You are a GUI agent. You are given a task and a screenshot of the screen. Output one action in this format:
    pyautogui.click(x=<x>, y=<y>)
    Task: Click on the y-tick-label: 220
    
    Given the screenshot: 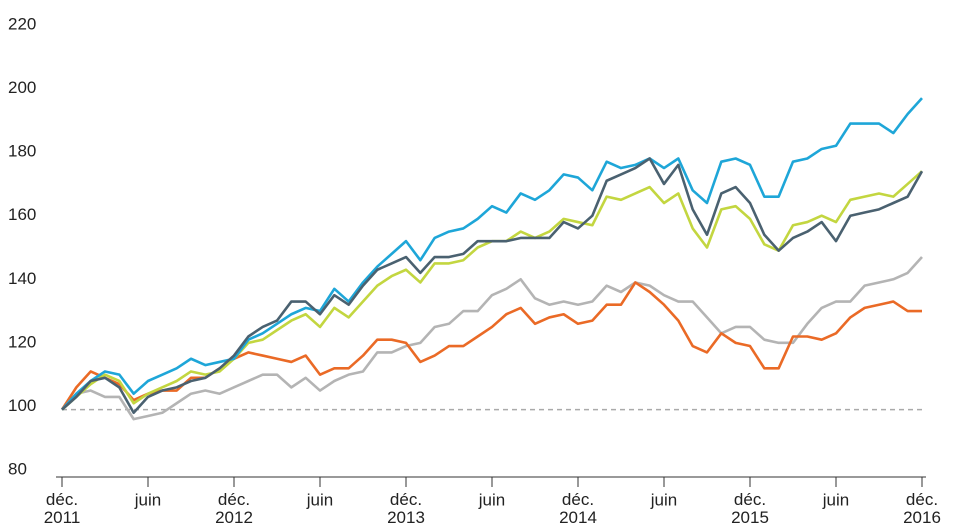 What is the action you would take?
    pyautogui.click(x=22, y=23)
    